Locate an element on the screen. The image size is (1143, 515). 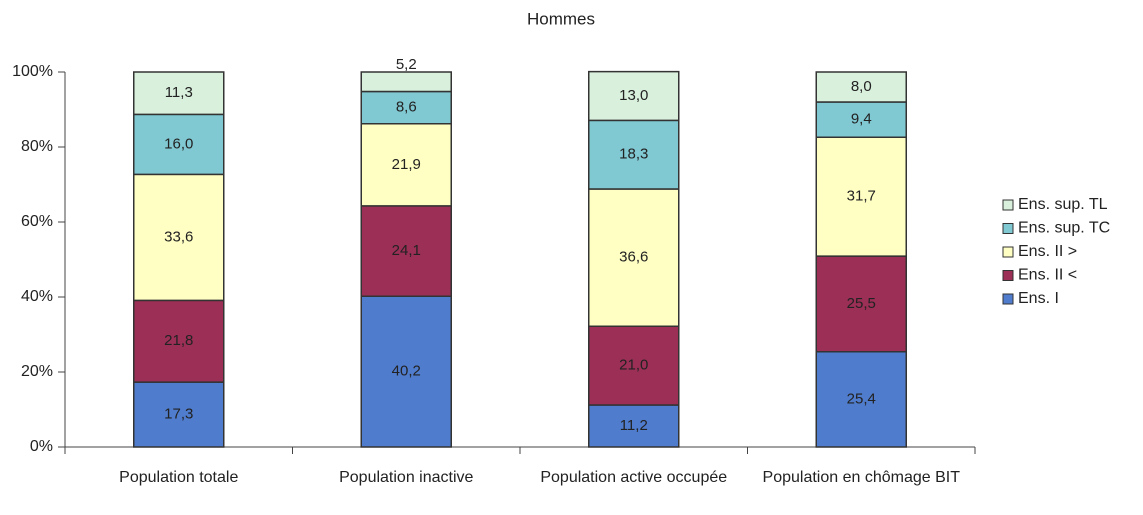
data-label: 21,9 is located at coordinates (406, 164).